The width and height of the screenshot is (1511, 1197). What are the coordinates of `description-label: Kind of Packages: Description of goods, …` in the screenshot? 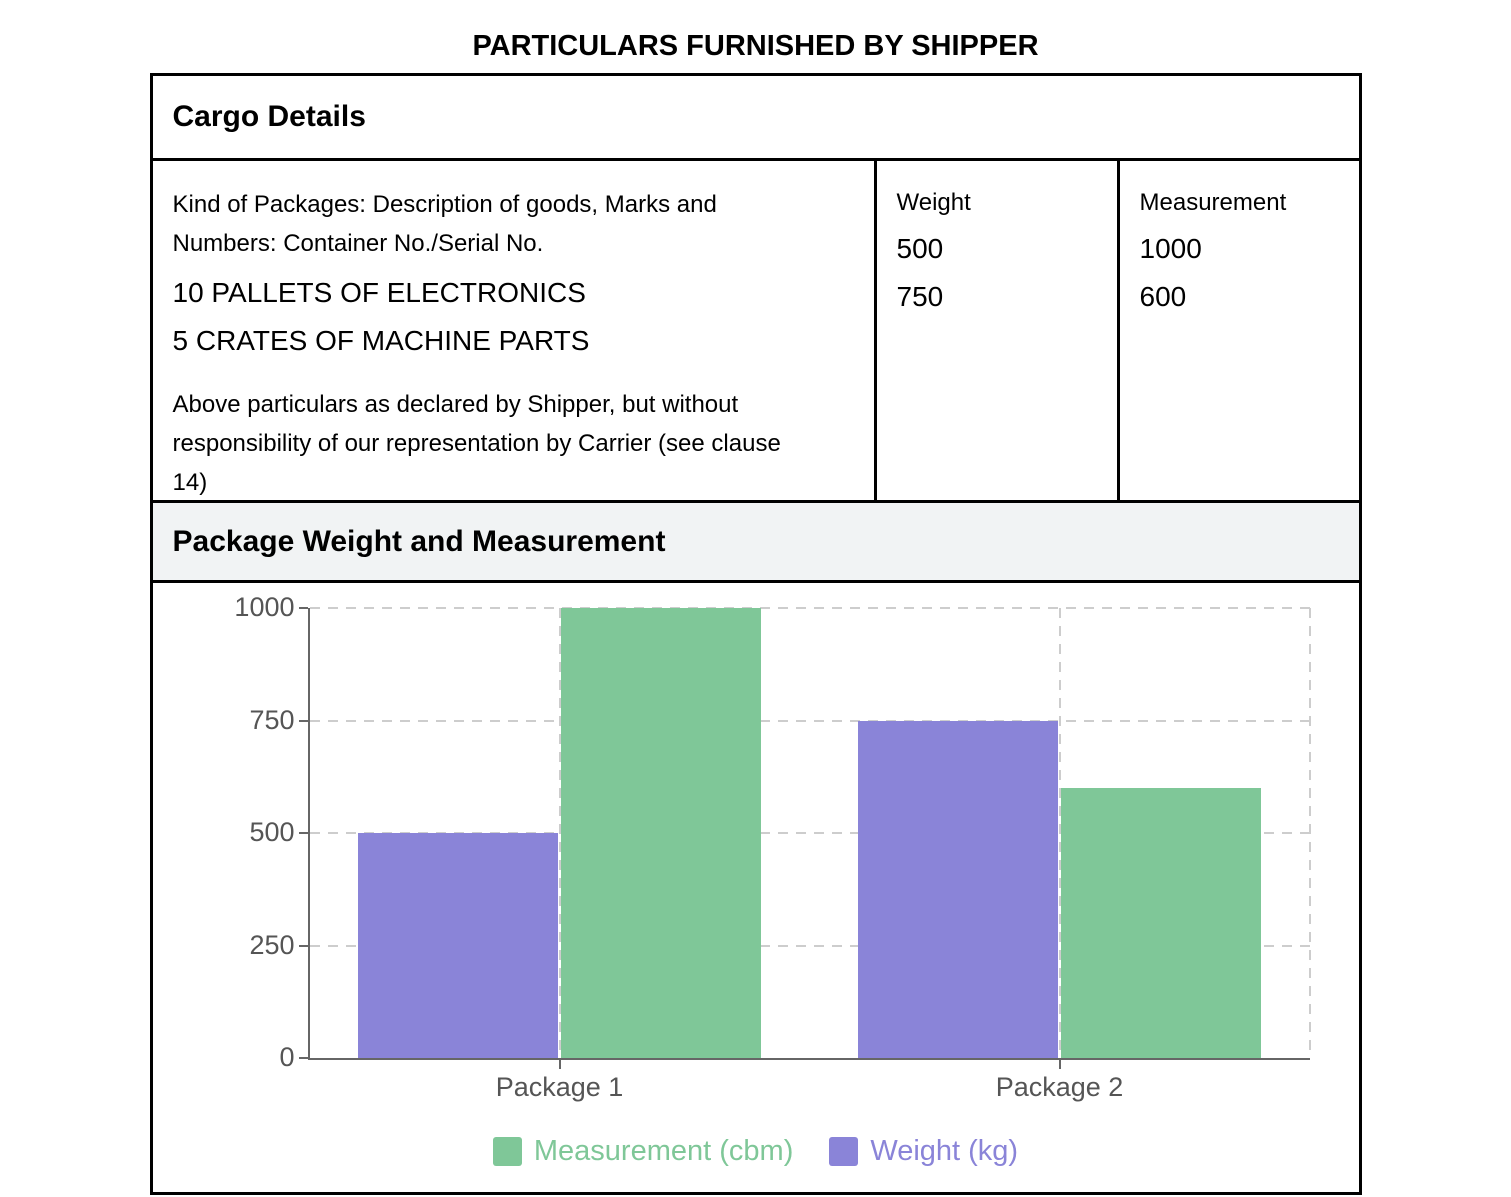 It's located at (444, 224).